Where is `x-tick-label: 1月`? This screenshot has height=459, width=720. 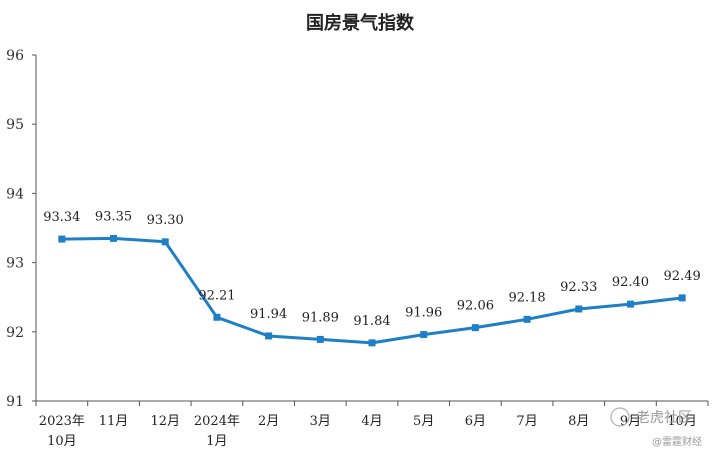 x-tick-label: 1月 is located at coordinates (216, 441).